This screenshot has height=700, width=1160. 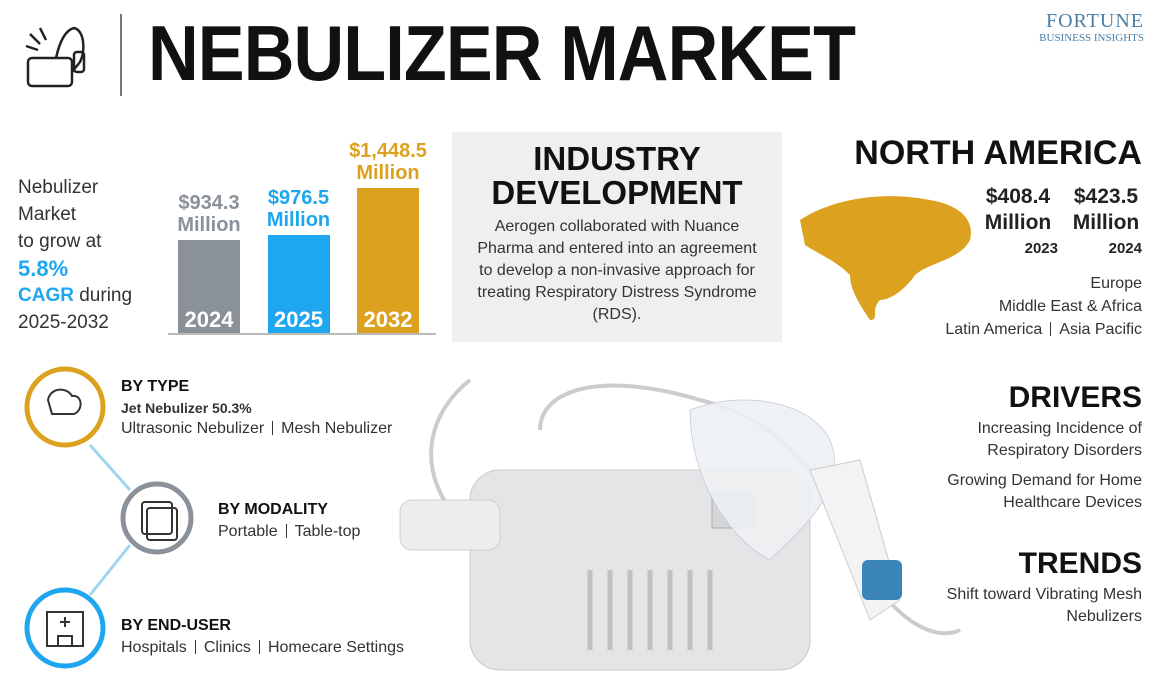 What do you see at coordinates (302, 334) in the screenshot?
I see `baseline` at bounding box center [302, 334].